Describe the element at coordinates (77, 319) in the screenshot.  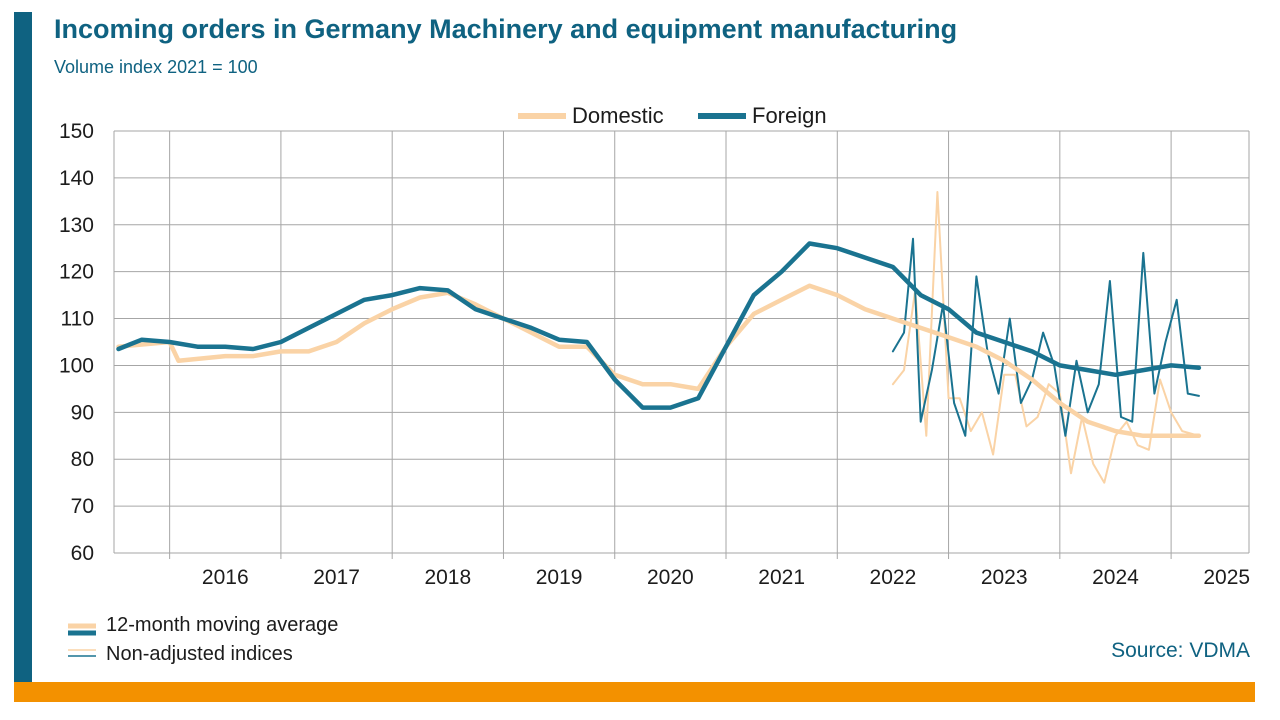
I see `y-tick-label: 110` at that location.